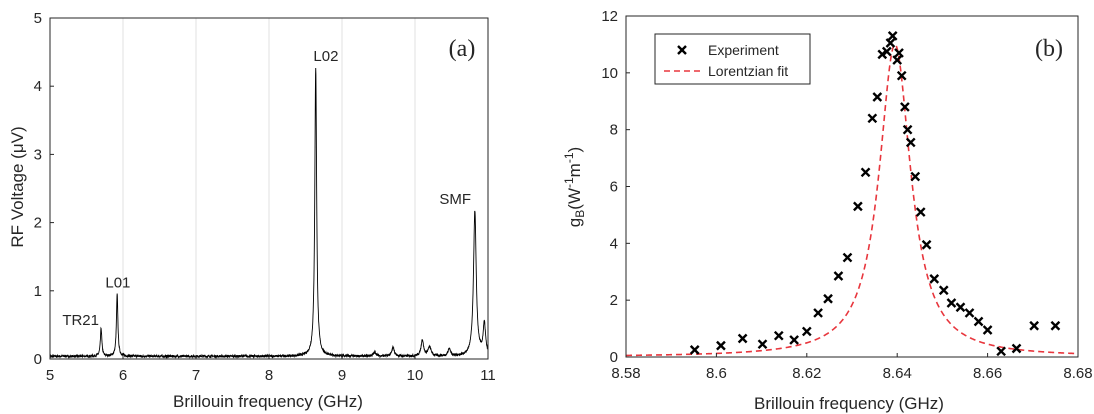  I want to click on x-tick-label: 11, so click(488, 375).